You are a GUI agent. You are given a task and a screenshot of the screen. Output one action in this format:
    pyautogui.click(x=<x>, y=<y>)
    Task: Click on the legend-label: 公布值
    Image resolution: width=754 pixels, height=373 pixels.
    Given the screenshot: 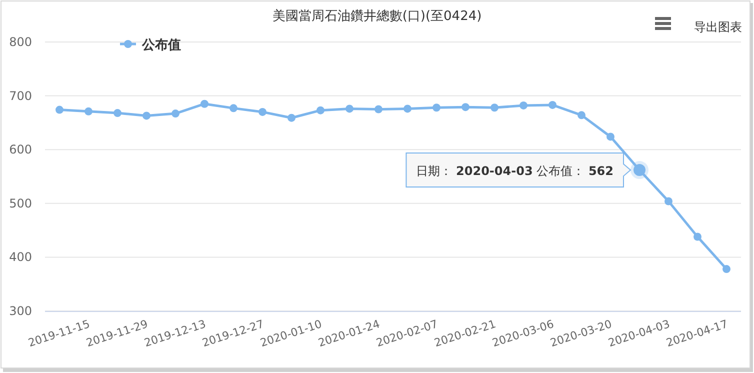 What is the action you would take?
    pyautogui.click(x=161, y=45)
    